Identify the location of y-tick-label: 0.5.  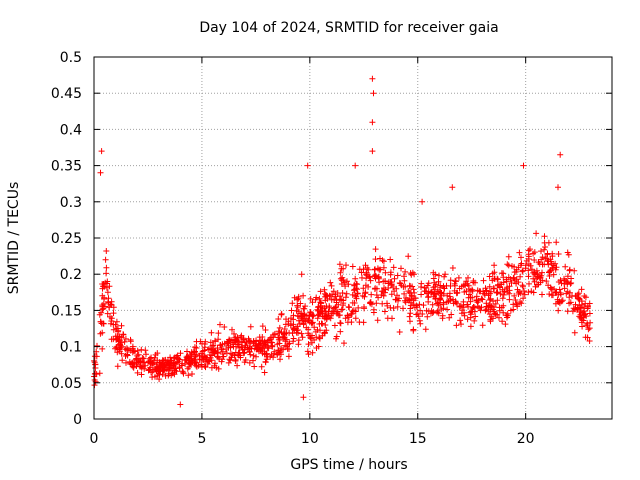
(71, 58).